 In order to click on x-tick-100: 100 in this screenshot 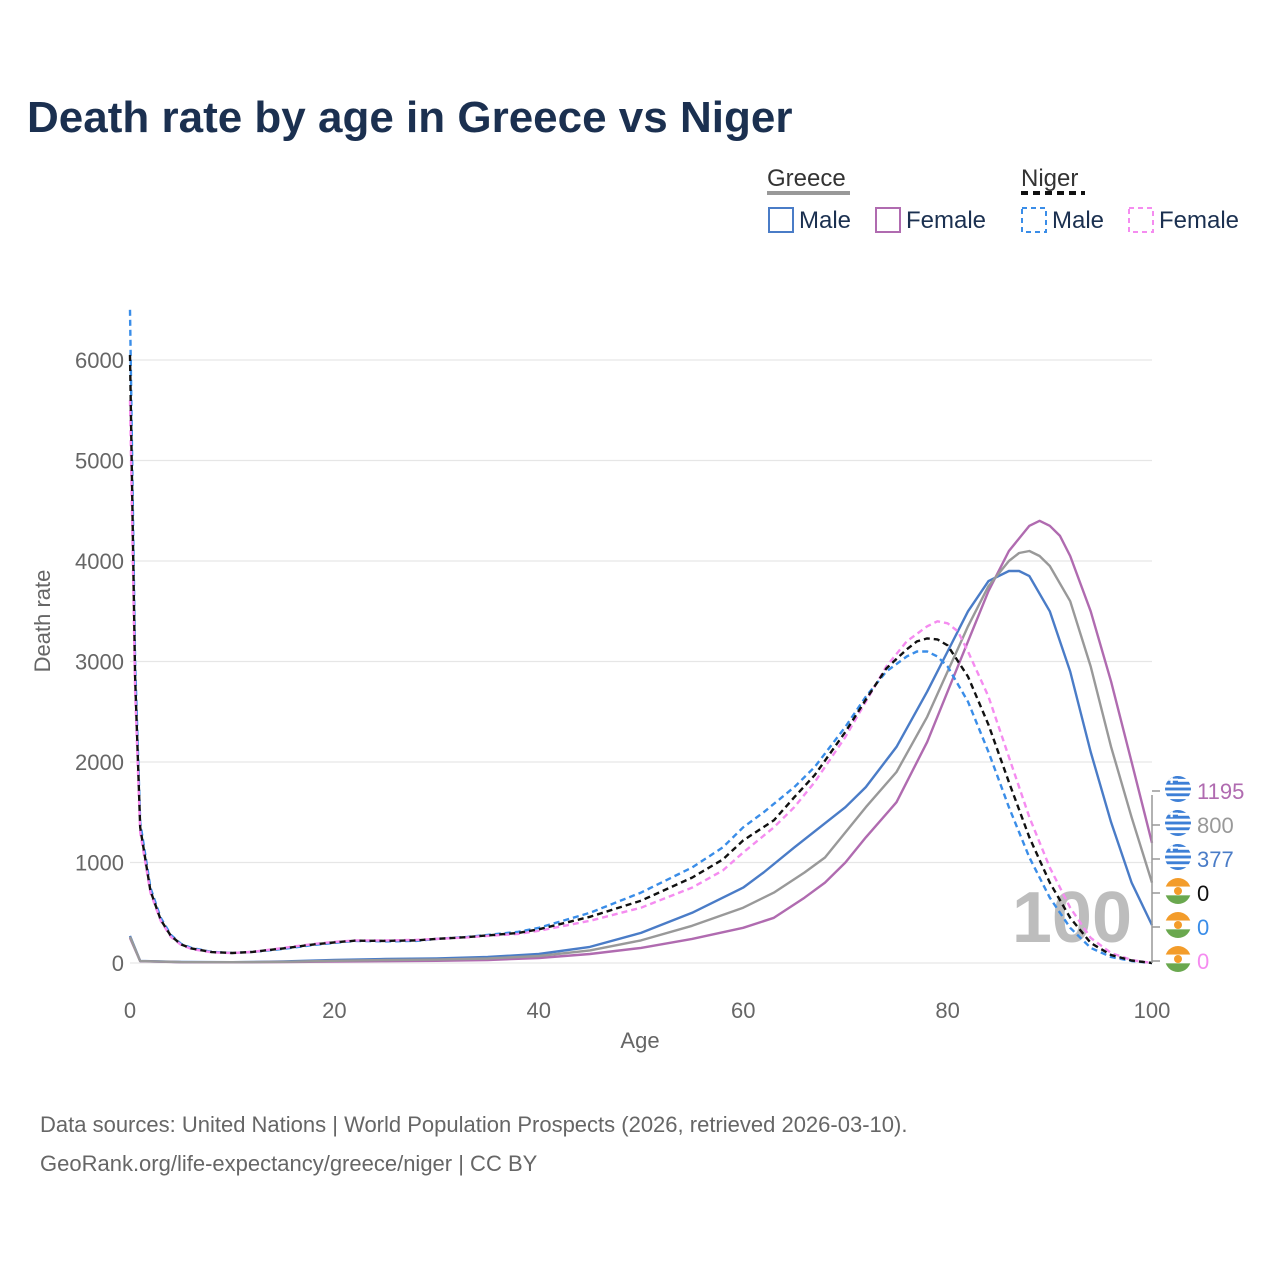, I will do `click(1152, 1010)`.